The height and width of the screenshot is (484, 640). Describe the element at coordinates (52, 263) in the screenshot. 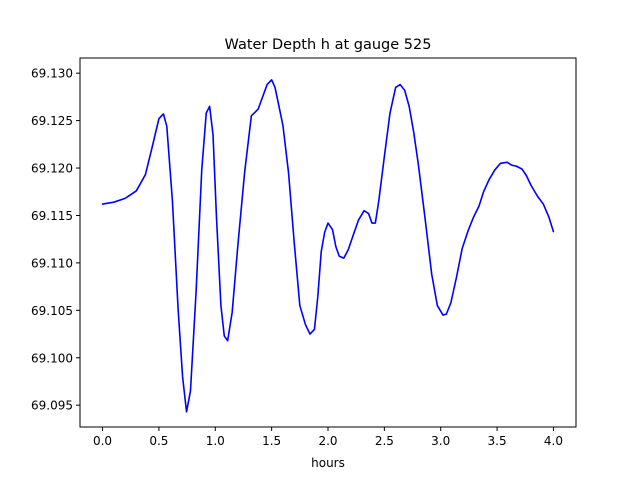

I see `y-tick-label: 69.110` at that location.